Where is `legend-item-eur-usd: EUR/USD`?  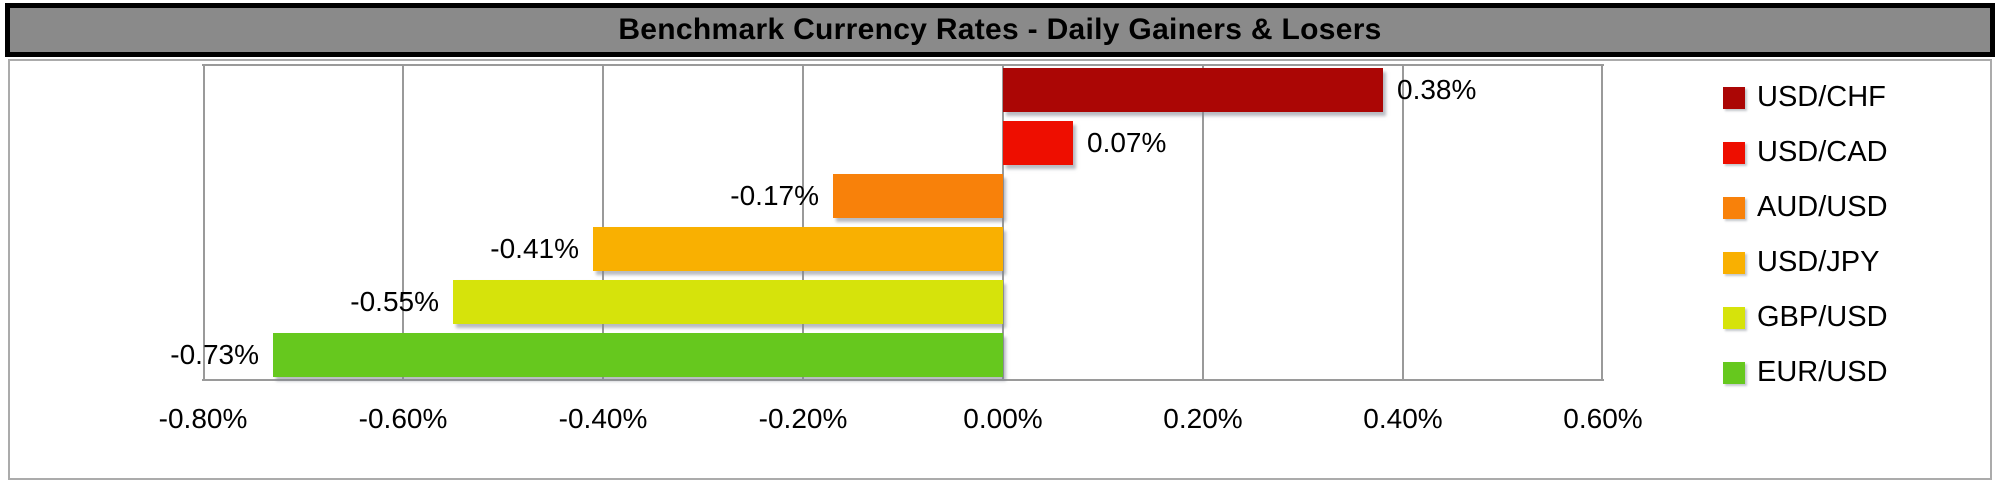 legend-item-eur-usd: EUR/USD is located at coordinates (1805, 372).